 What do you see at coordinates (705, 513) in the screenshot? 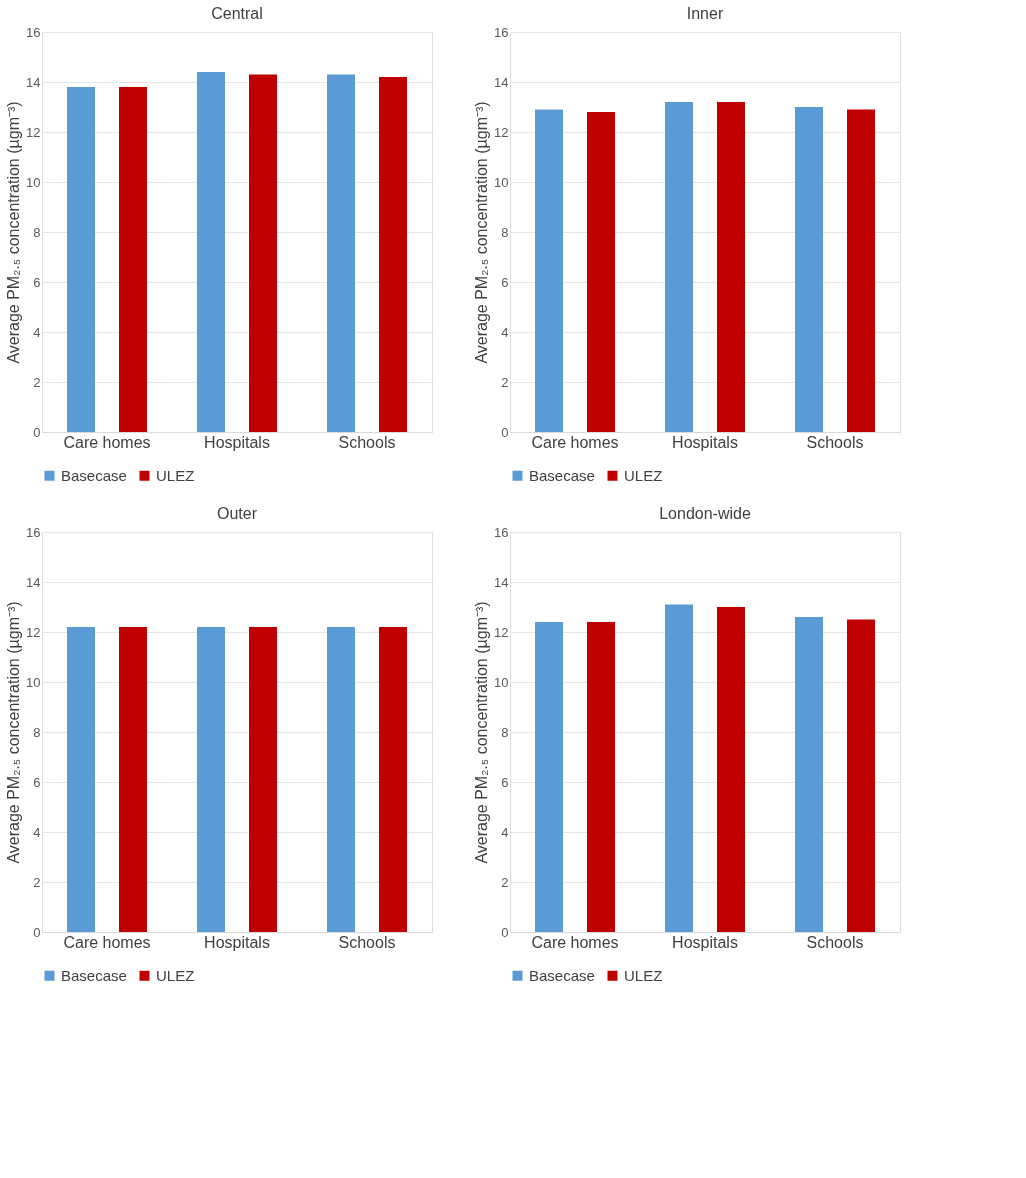
I see `chart-title: London-wide` at bounding box center [705, 513].